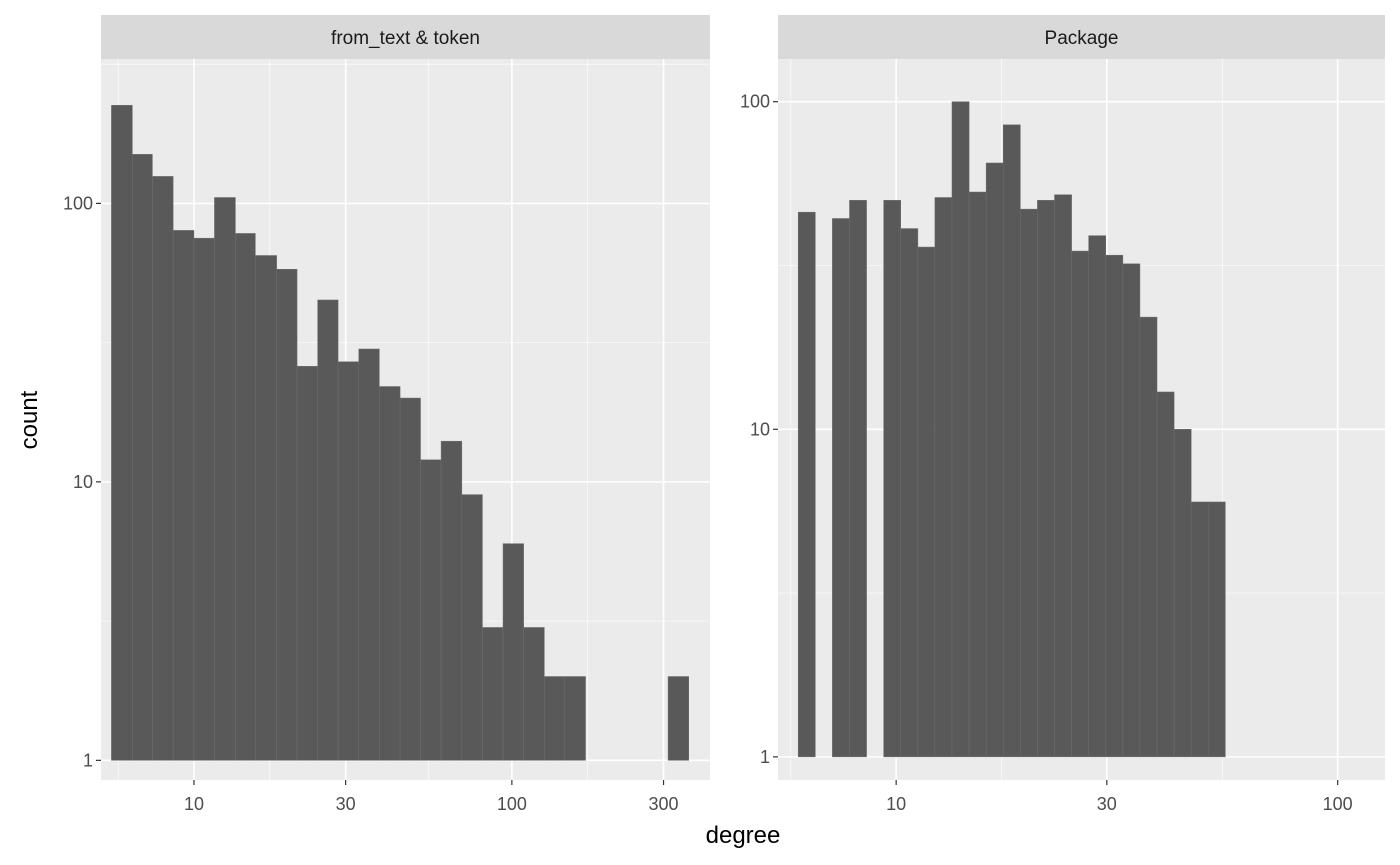  I want to click on facet-strip-label: Package, so click(1082, 38).